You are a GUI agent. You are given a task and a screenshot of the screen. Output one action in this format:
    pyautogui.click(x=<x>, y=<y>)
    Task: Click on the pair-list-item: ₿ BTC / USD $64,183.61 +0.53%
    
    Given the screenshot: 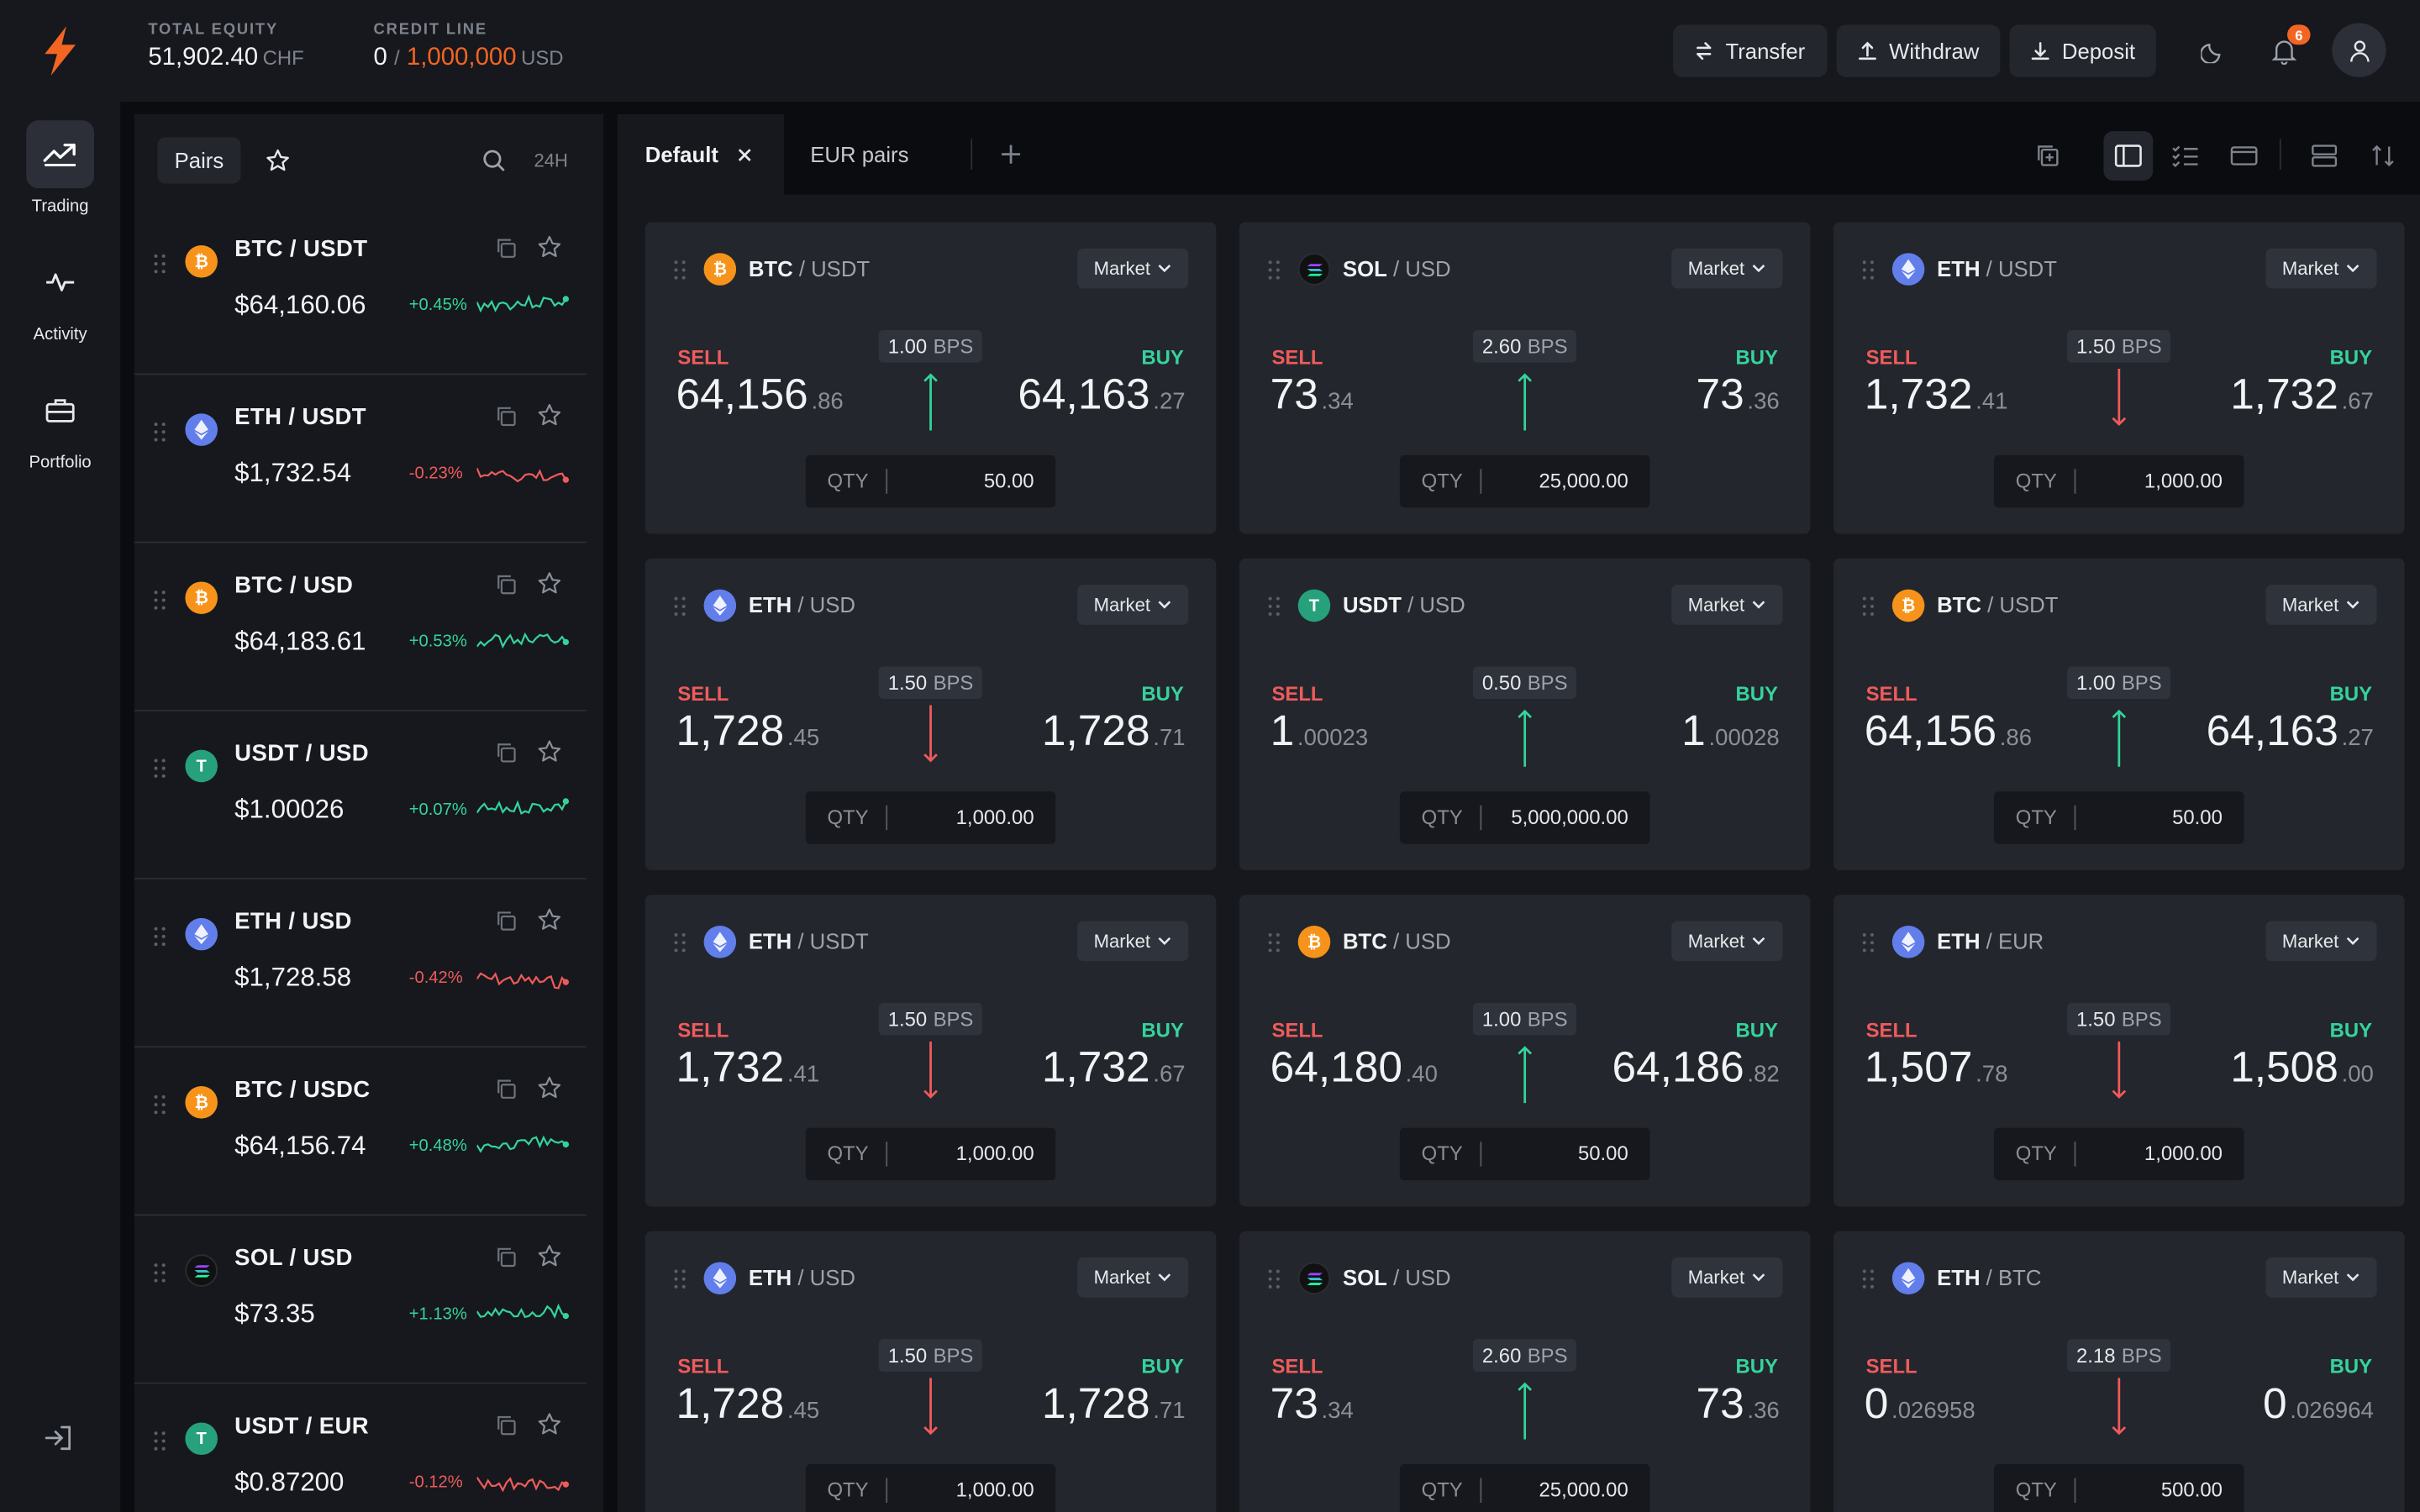 What is the action you would take?
    pyautogui.click(x=360, y=627)
    